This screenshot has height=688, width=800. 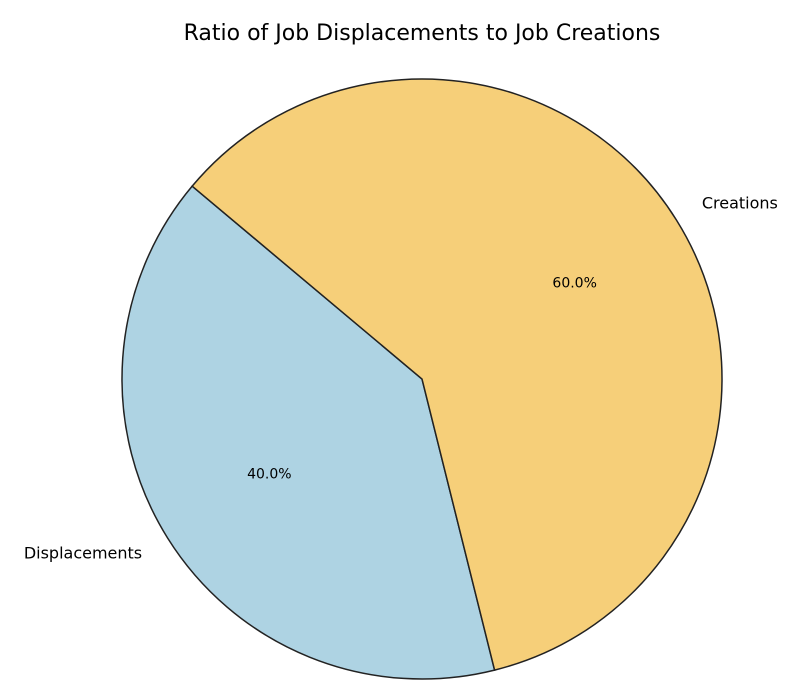 What do you see at coordinates (269, 474) in the screenshot?
I see `value-label: 40.0%` at bounding box center [269, 474].